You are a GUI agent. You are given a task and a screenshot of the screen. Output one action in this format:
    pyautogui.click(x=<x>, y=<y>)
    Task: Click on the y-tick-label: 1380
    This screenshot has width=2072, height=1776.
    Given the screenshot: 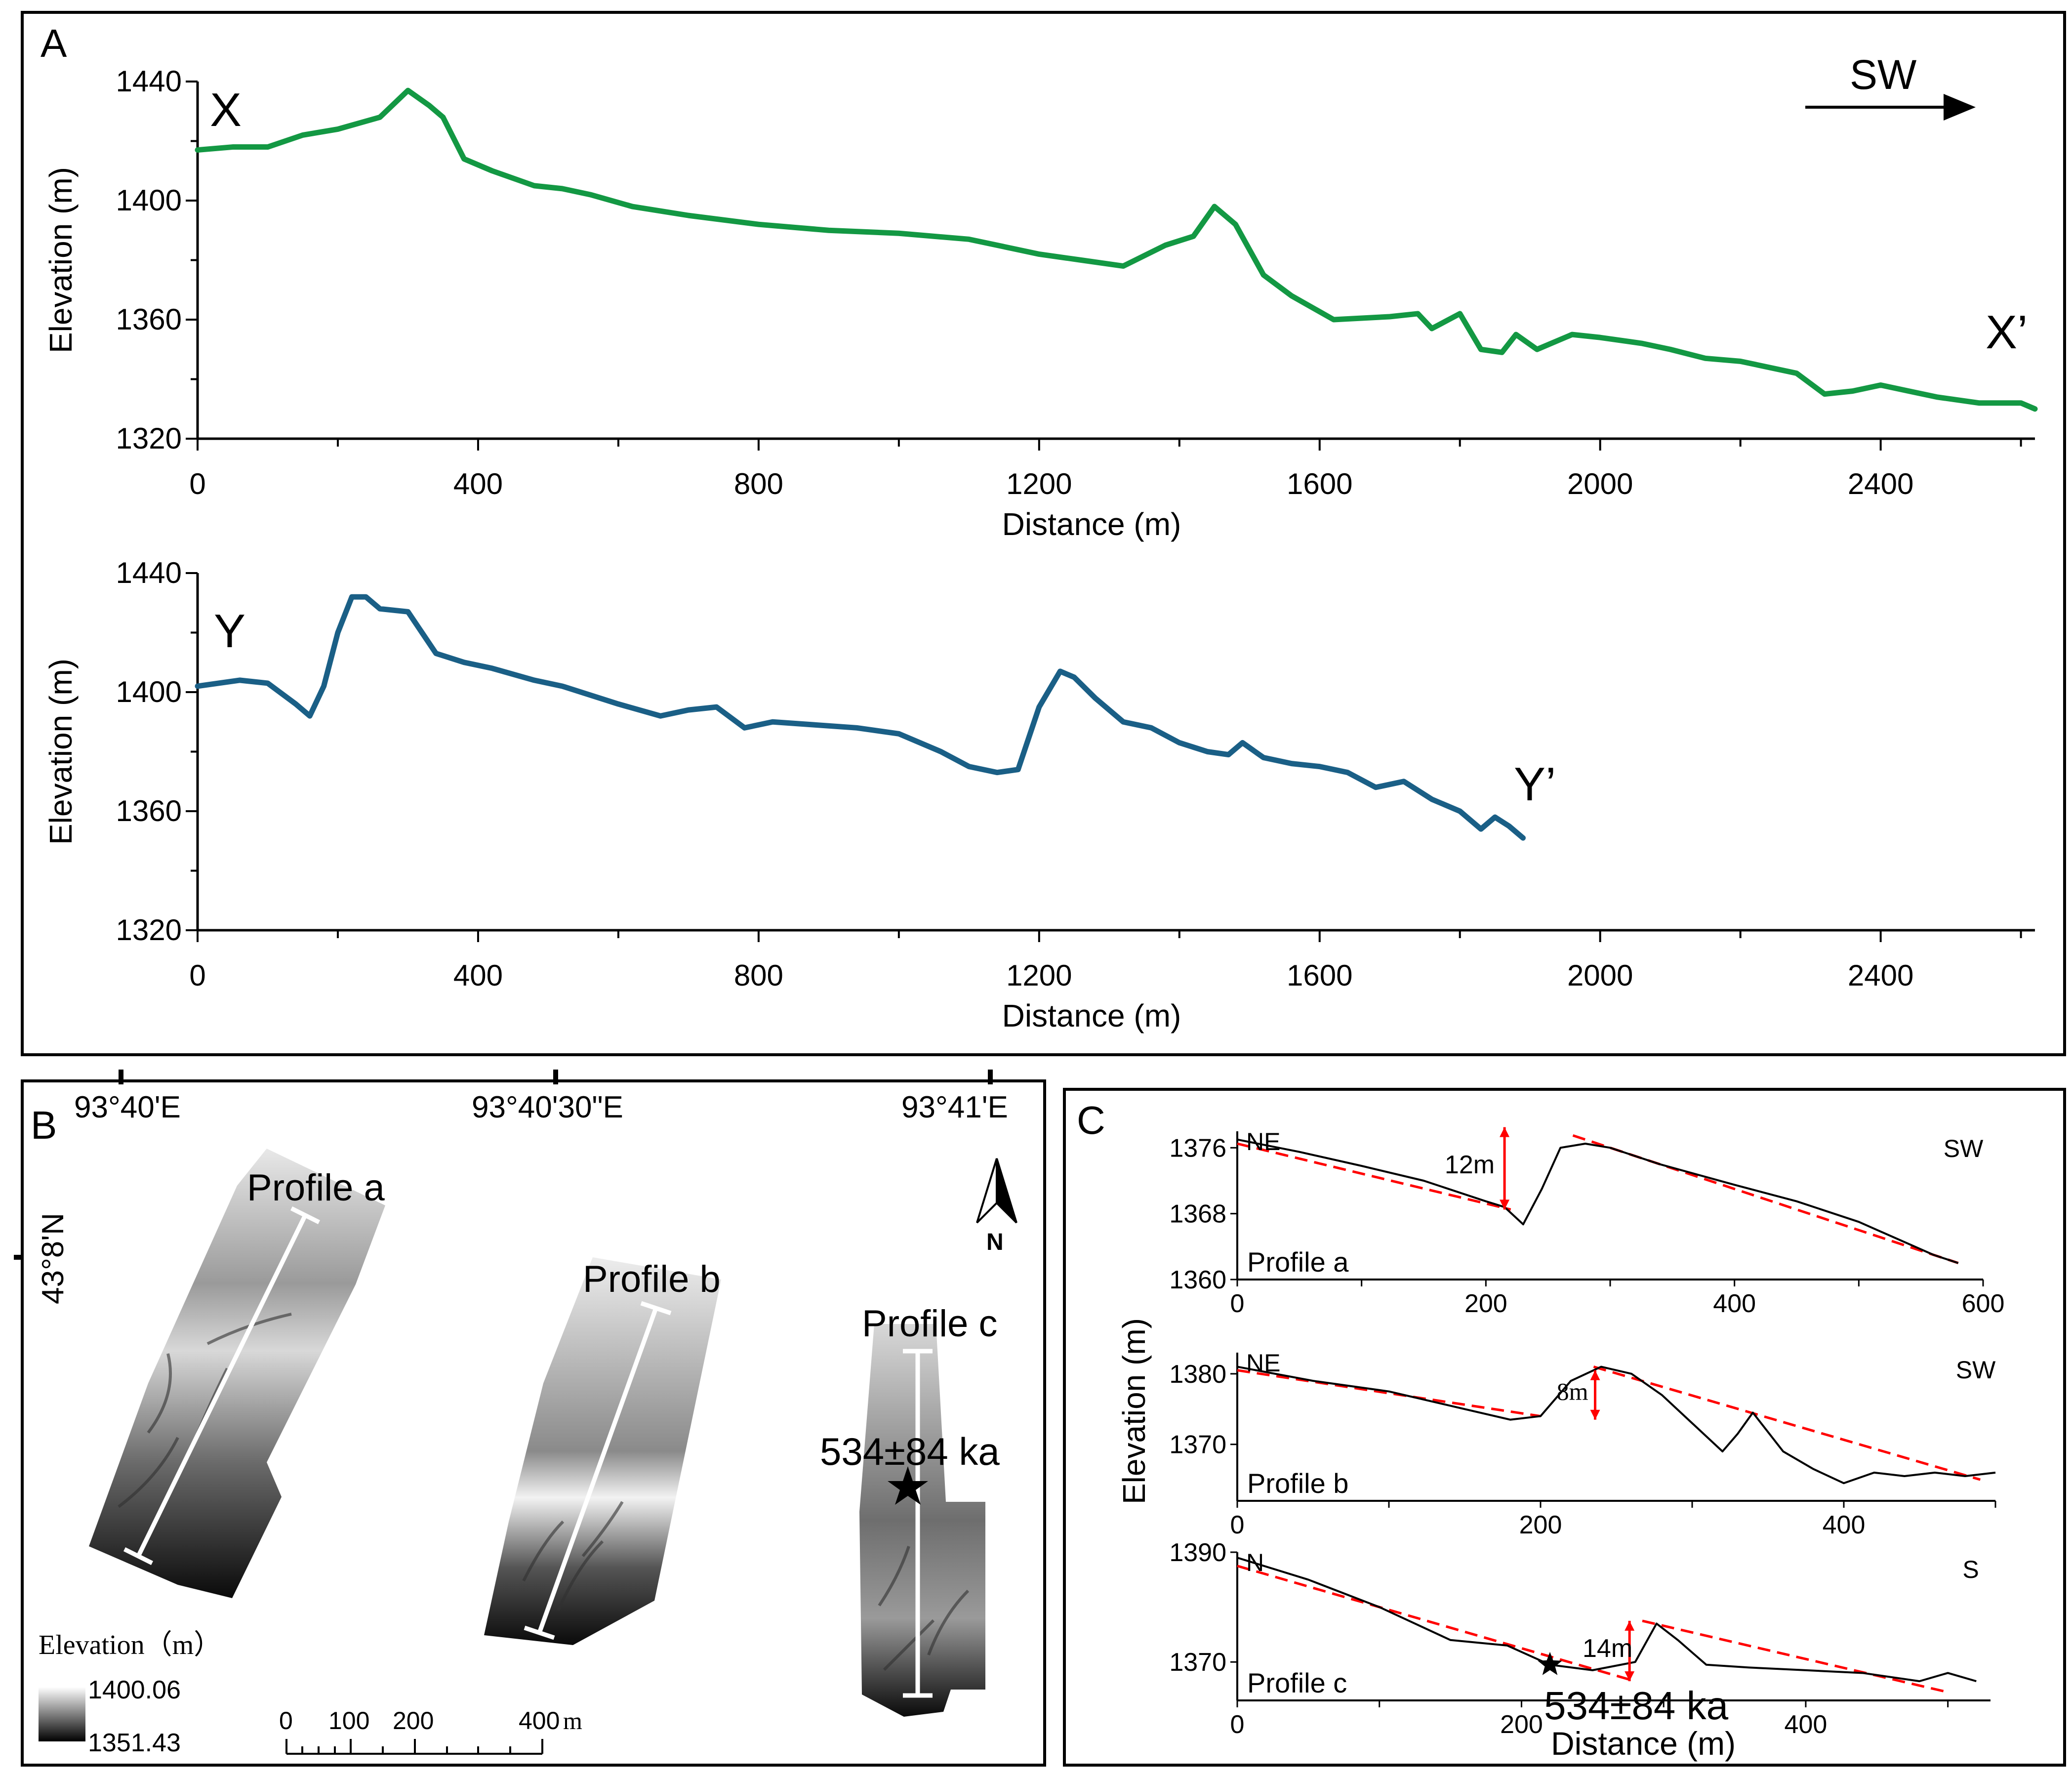 What is the action you would take?
    pyautogui.click(x=1198, y=1374)
    